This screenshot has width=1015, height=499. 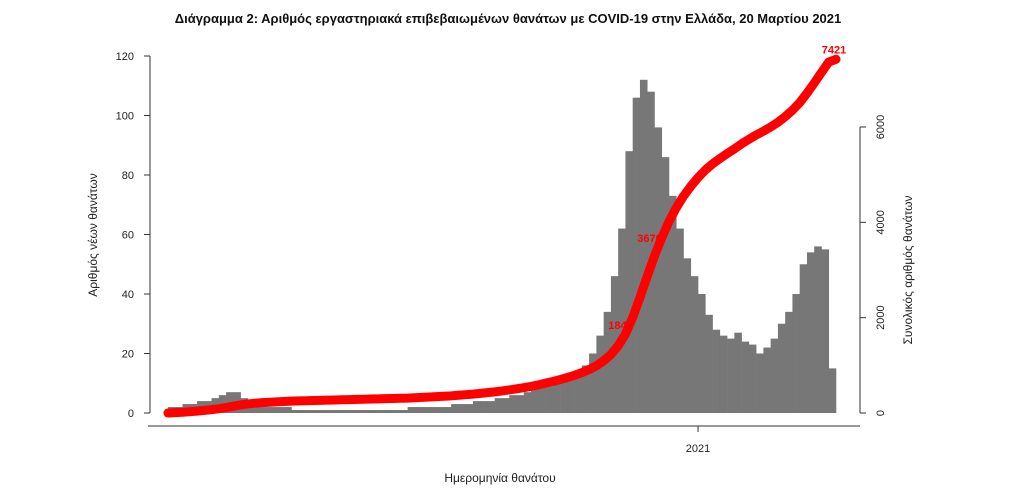 What do you see at coordinates (649, 239) in the screenshot?
I see `cumulative-annotation: 3670` at bounding box center [649, 239].